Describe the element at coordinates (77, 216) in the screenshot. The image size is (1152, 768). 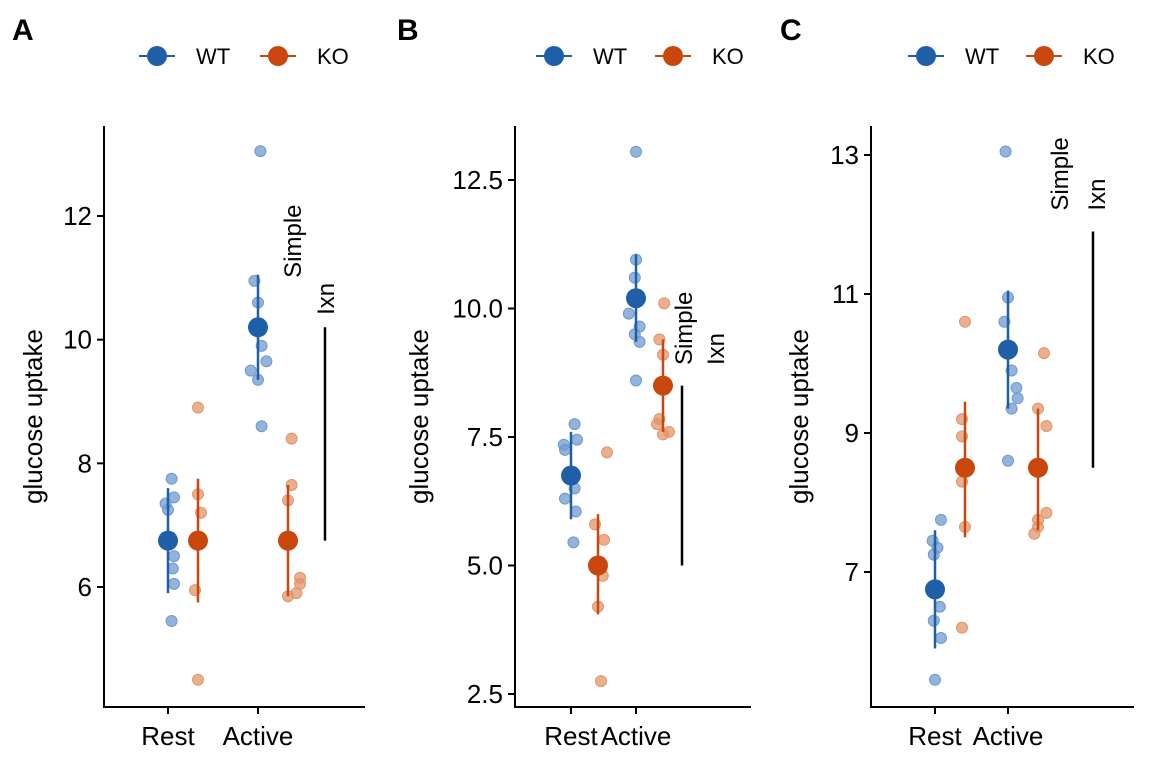
I see `y-tick-label: 12` at that location.